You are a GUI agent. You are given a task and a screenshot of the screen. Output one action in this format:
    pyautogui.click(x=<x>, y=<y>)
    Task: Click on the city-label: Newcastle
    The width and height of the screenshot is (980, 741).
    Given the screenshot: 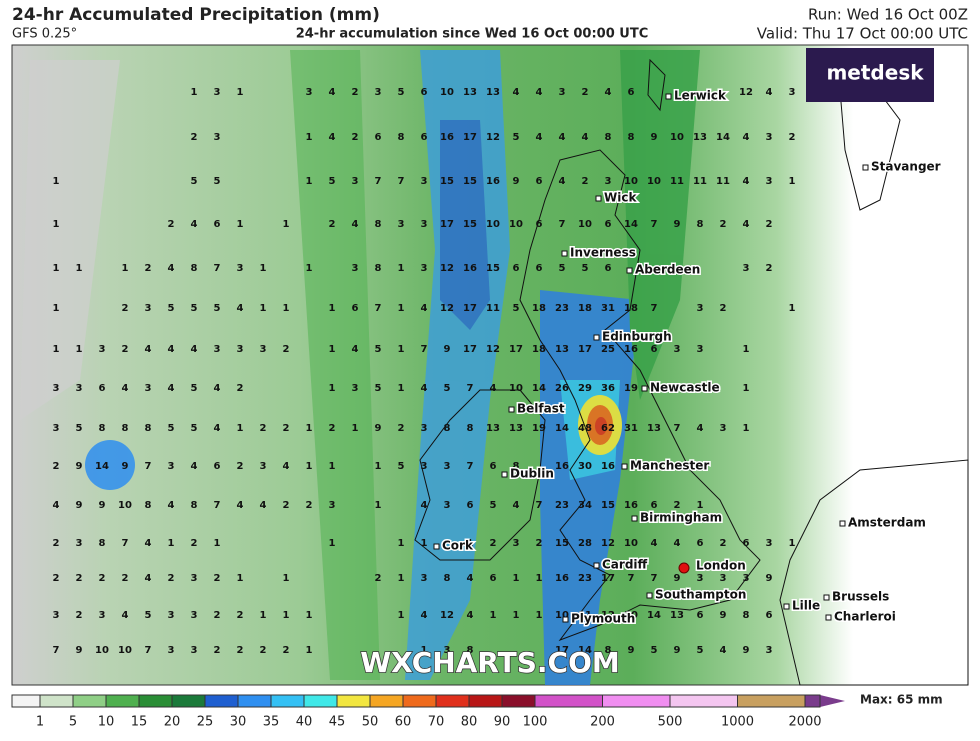 What is the action you would take?
    pyautogui.click(x=685, y=388)
    